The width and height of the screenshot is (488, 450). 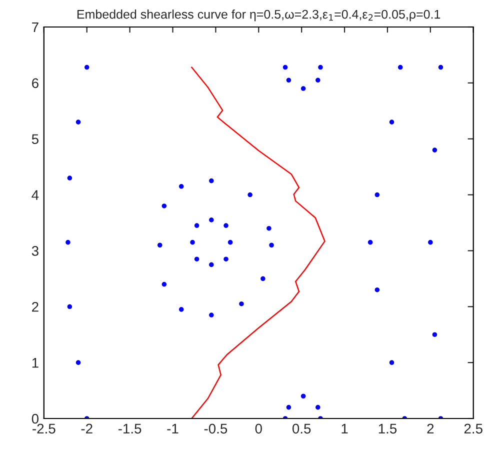 What do you see at coordinates (345, 429) in the screenshot?
I see `x-tick-label: 1` at bounding box center [345, 429].